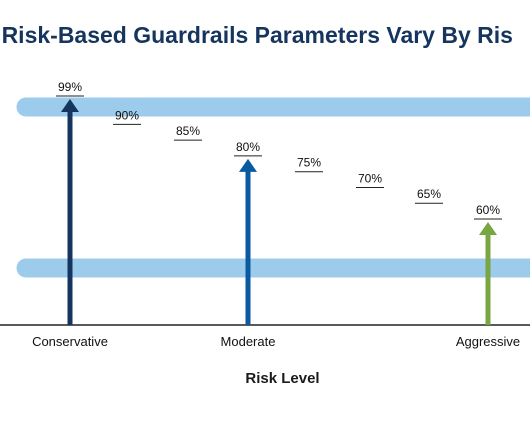 Image resolution: width=530 pixels, height=442 pixels. I want to click on value-label-2: 60%, so click(488, 210).